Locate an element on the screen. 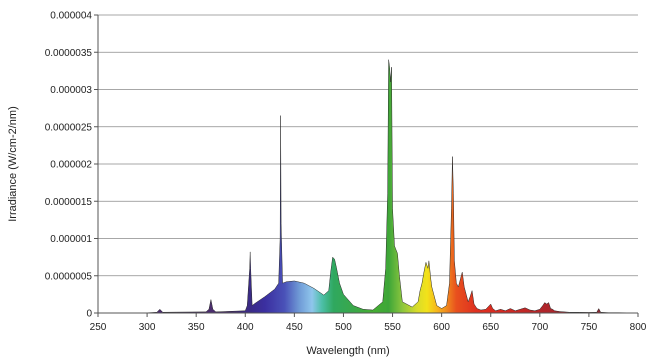 Image resolution: width=656 pixels, height=363 pixels. x-tick-label: 700 is located at coordinates (539, 327).